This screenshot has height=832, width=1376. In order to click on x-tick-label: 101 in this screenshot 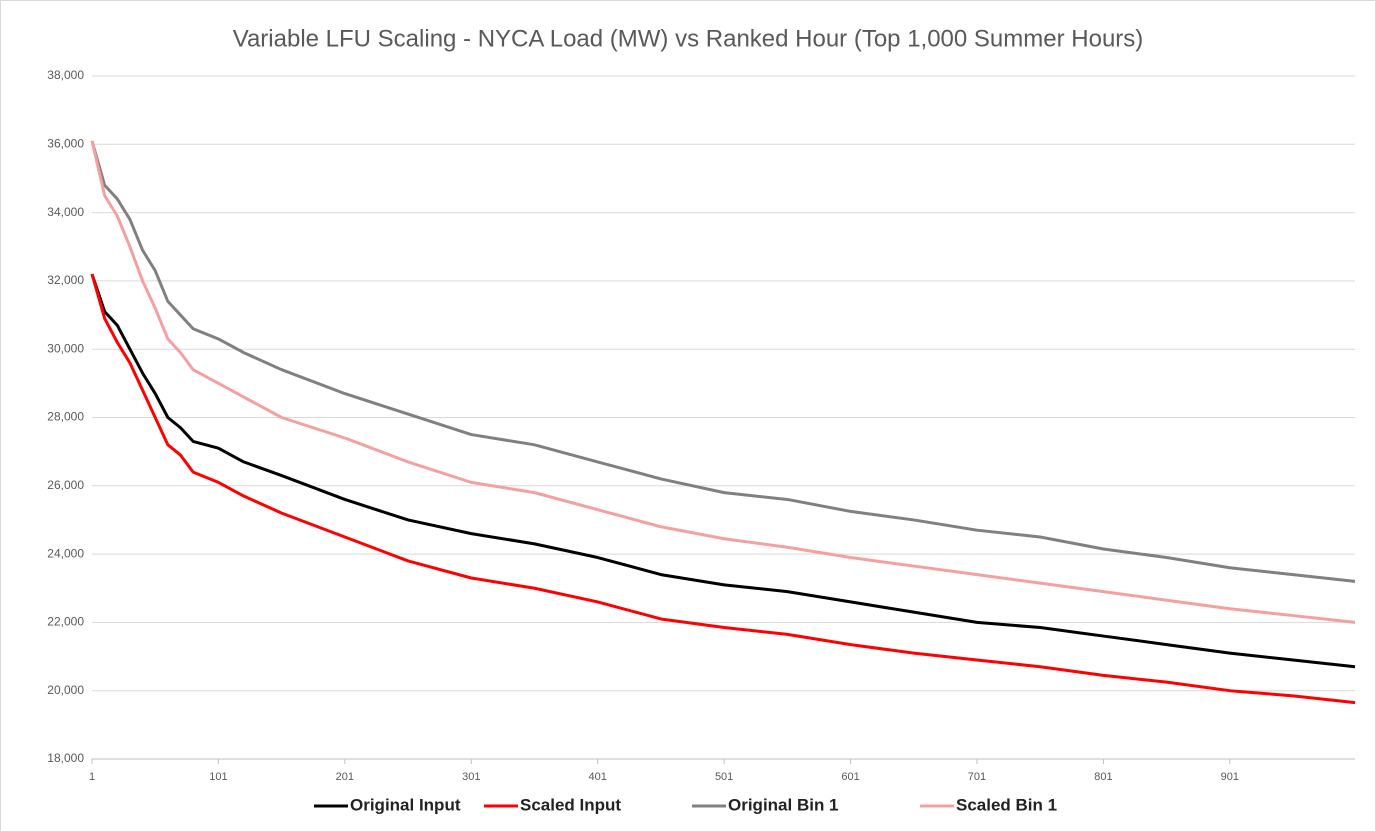, I will do `click(218, 777)`.